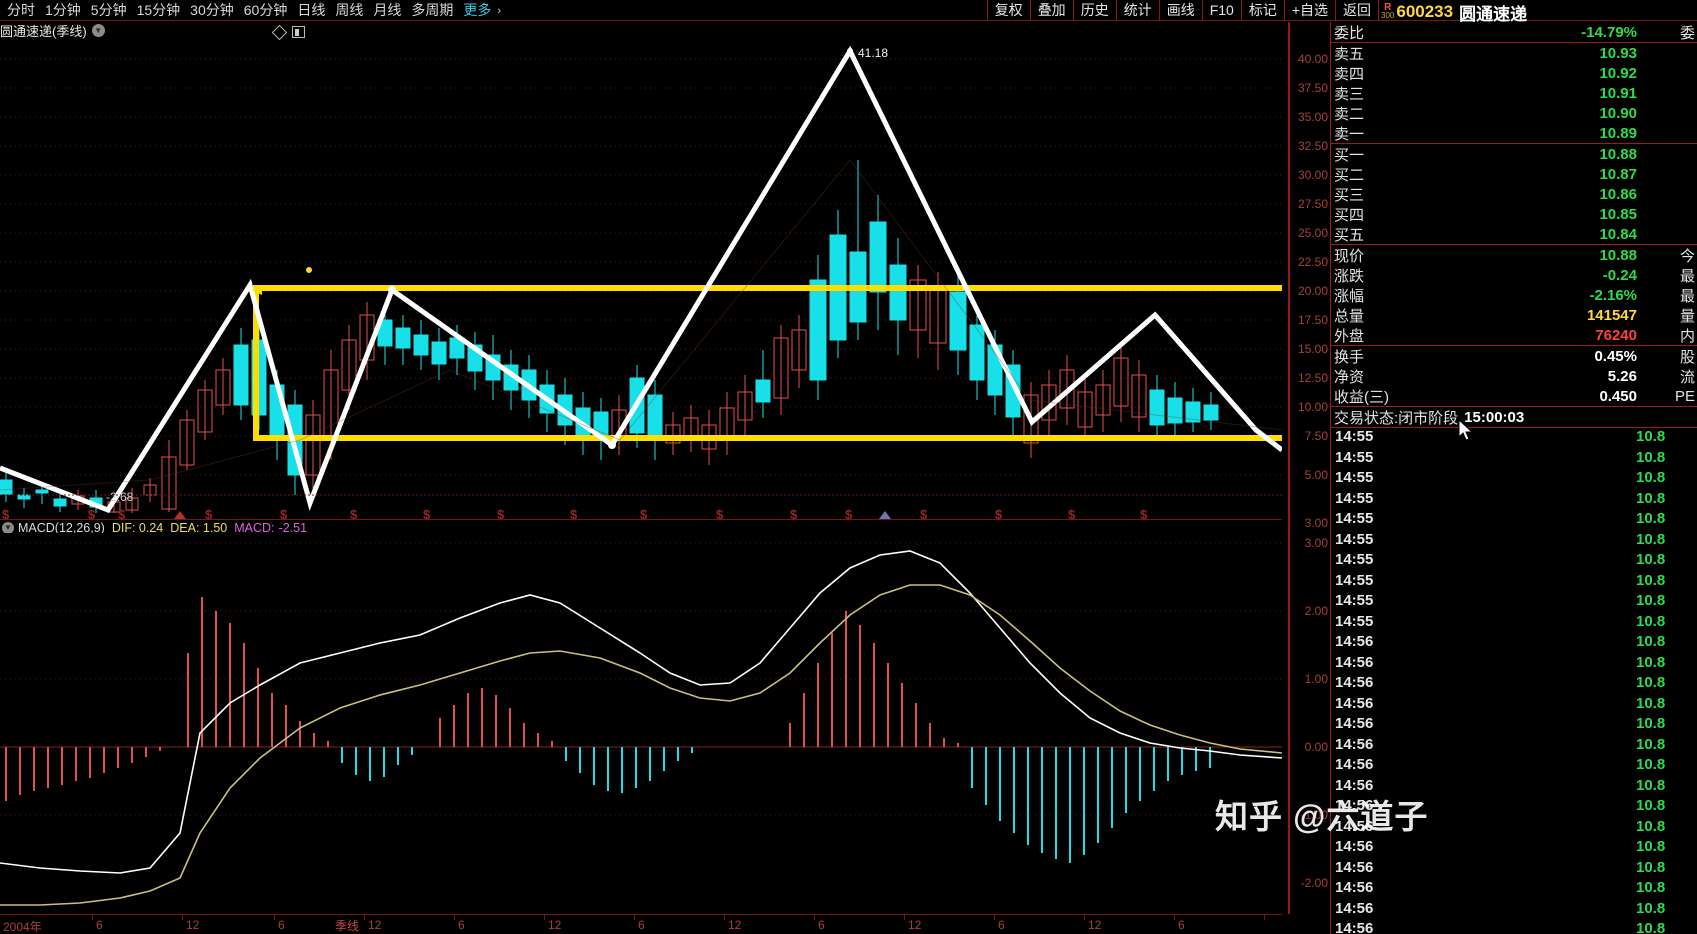 This screenshot has width=1697, height=934. What do you see at coordinates (1618, 154) in the screenshot?
I see `bid-price-1: 10.88` at bounding box center [1618, 154].